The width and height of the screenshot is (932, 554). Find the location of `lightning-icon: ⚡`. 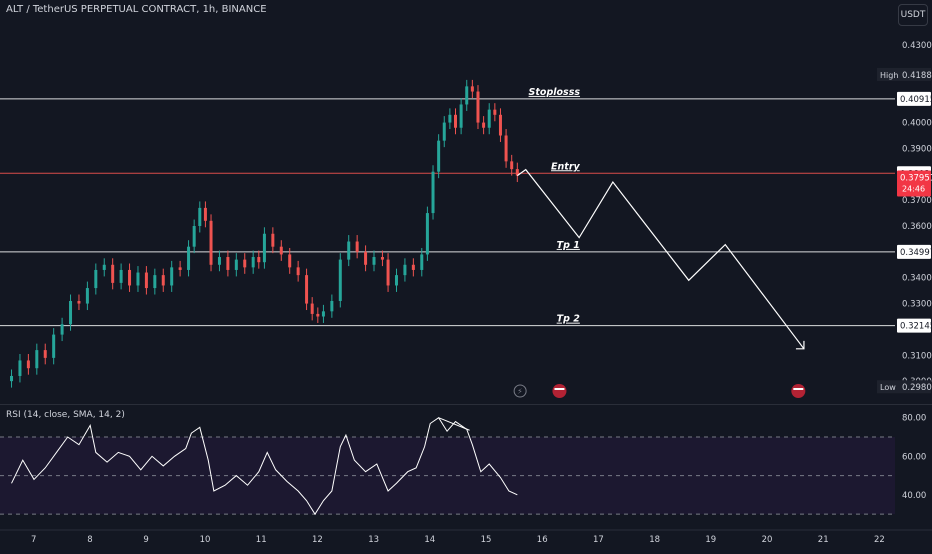

lightning-icon: ⚡ is located at coordinates (520, 391).